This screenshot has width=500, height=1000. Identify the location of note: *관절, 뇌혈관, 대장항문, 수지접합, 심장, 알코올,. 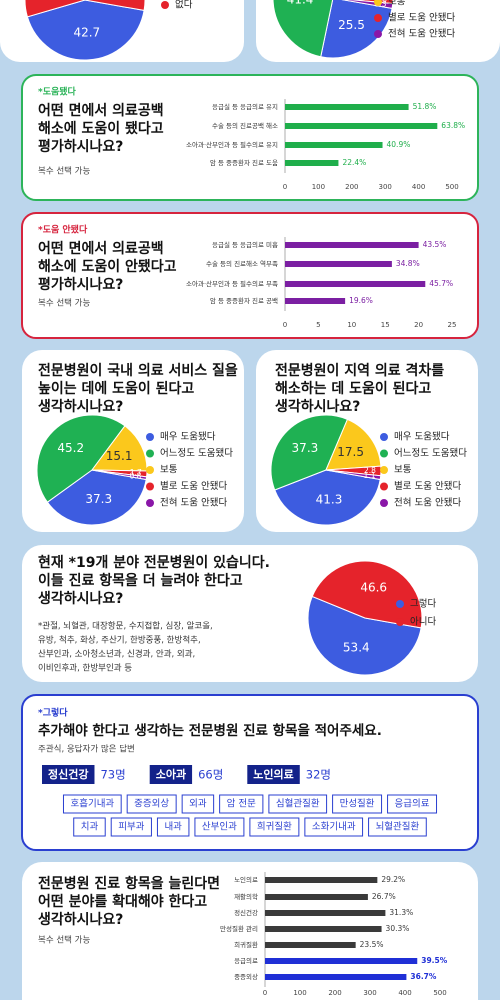
(125, 626).